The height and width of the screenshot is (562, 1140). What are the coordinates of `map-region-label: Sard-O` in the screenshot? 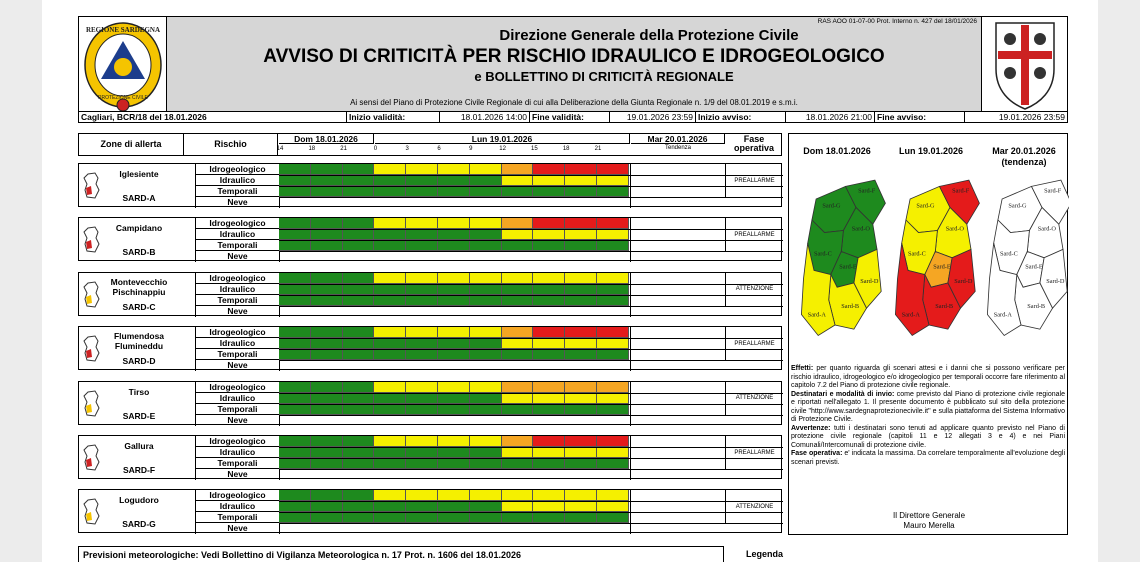 It's located at (861, 229).